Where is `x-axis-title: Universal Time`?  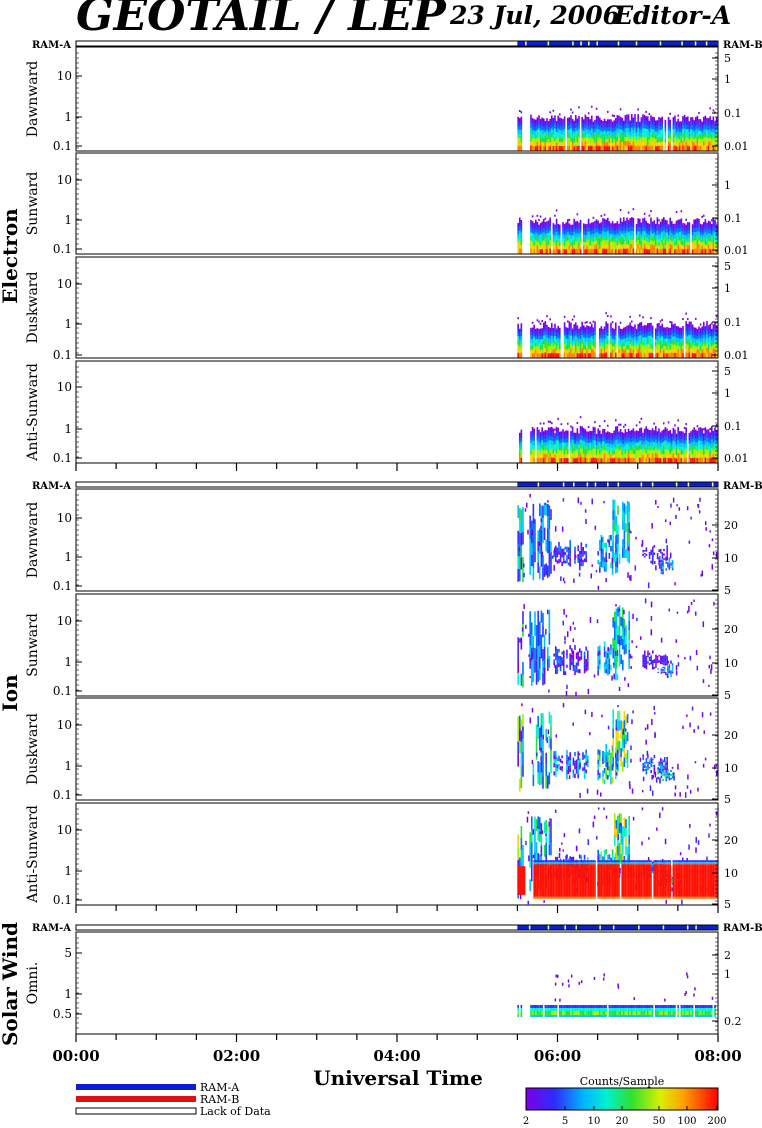 x-axis-title: Universal Time is located at coordinates (398, 1078).